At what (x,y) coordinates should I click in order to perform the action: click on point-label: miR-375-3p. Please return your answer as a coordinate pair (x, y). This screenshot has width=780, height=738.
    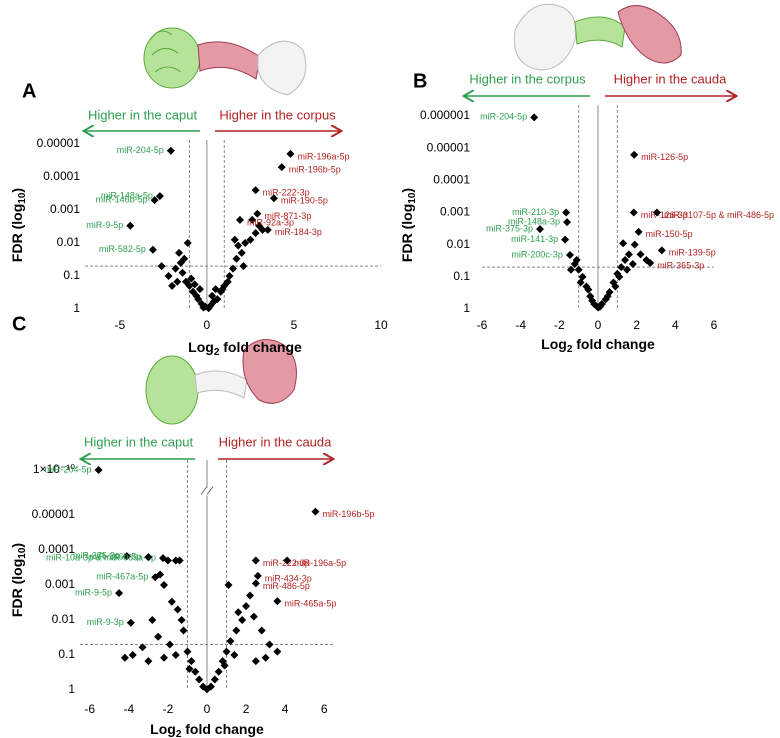
    Looking at the image, I should click on (509, 229).